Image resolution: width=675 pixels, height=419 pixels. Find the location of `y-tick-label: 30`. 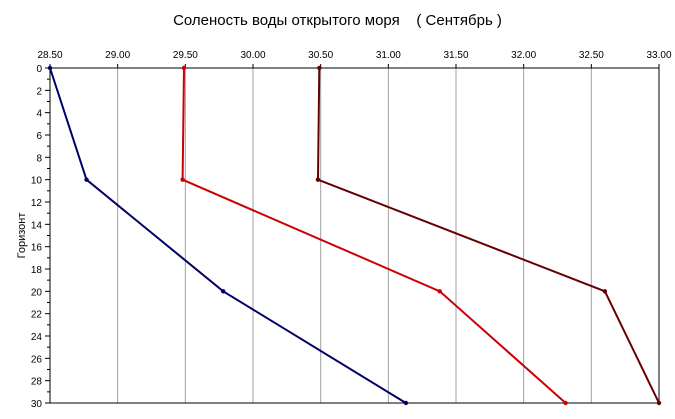

y-tick-label: 30 is located at coordinates (37, 404).